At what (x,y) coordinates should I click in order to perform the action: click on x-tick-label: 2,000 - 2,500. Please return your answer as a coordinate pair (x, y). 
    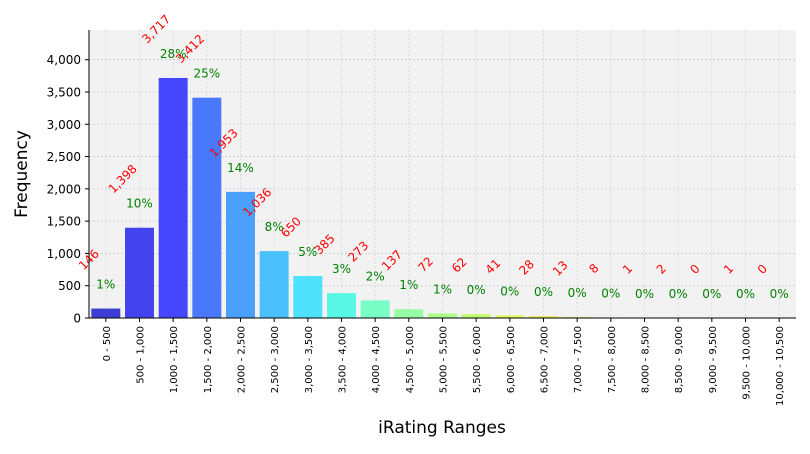
    Looking at the image, I should click on (242, 359).